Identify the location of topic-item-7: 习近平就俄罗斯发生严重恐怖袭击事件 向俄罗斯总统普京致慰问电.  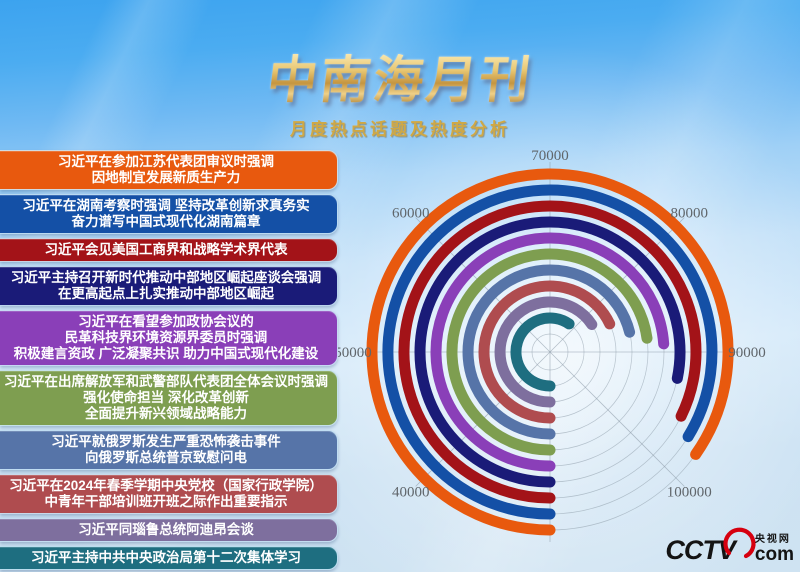
(169, 450).